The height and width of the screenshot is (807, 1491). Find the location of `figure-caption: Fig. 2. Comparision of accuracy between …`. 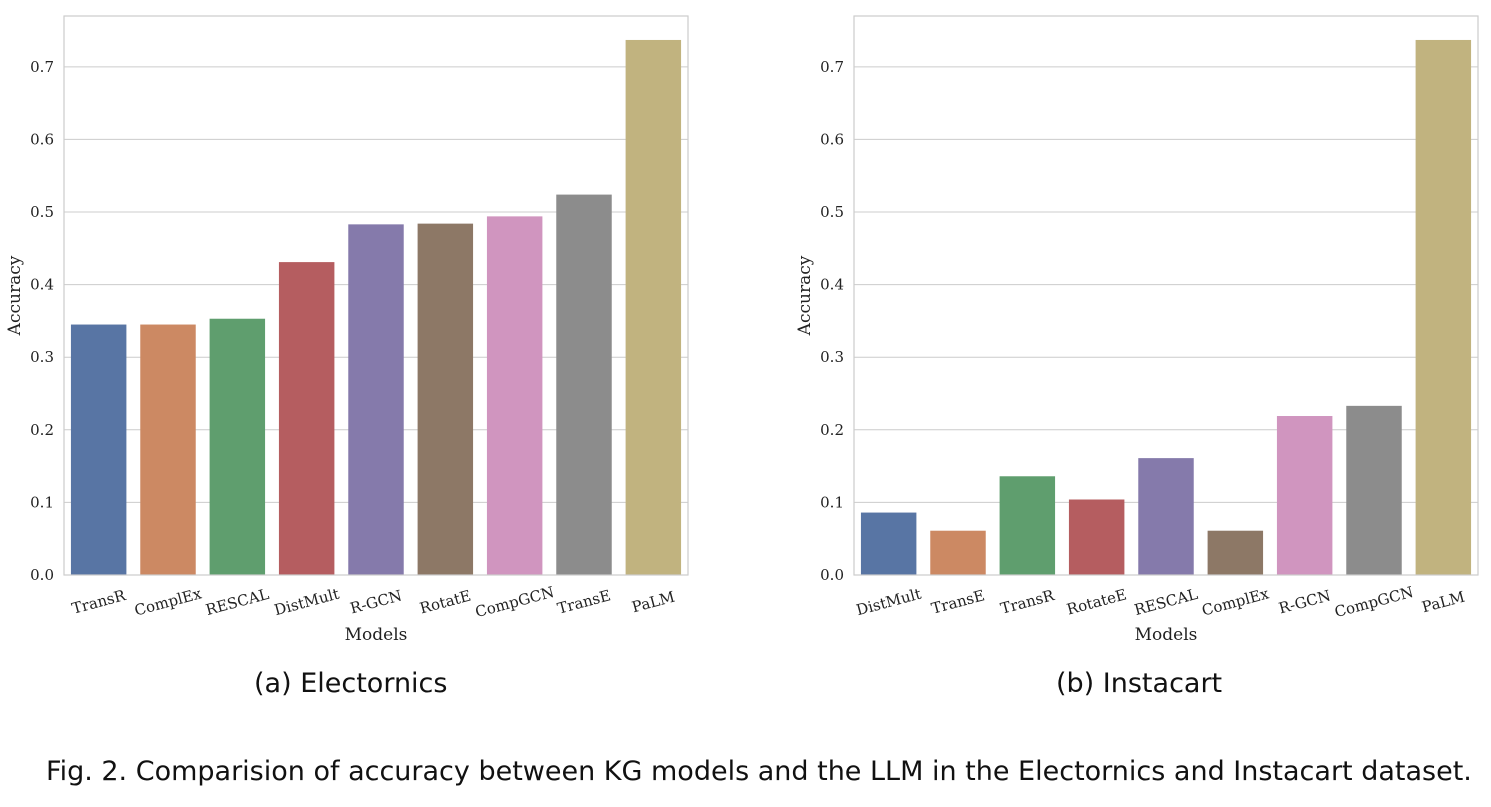

figure-caption: Fig. 2. Comparision of accuracy between … is located at coordinates (759, 771).